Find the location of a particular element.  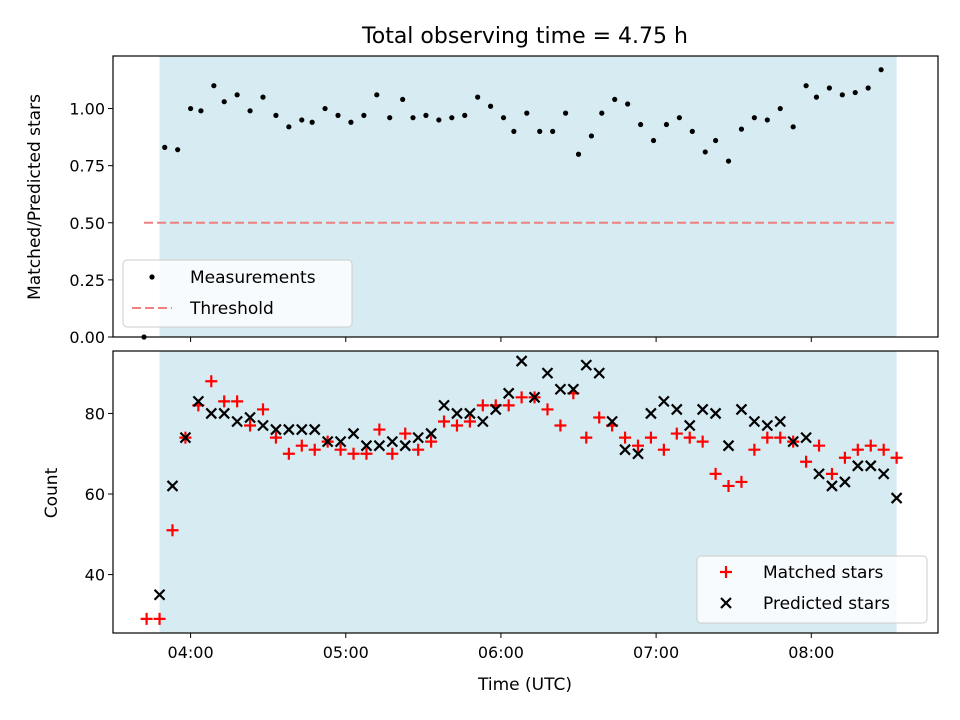

top-legend-box is located at coordinates (237, 293).